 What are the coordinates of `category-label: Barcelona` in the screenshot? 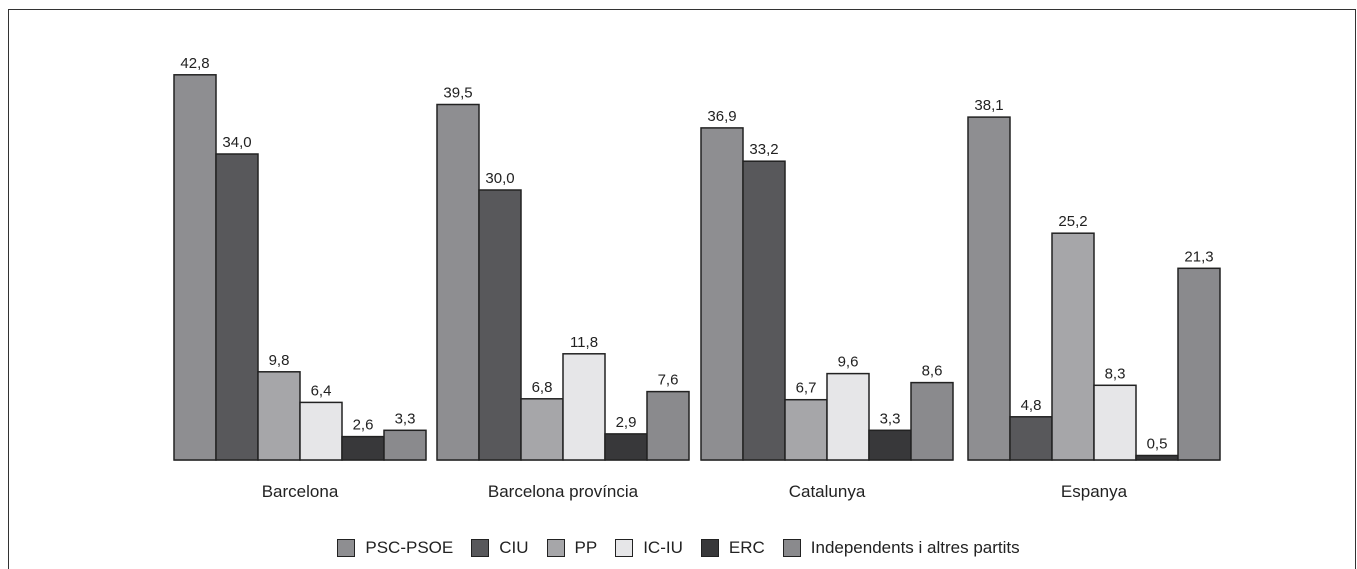 It's located at (300, 491).